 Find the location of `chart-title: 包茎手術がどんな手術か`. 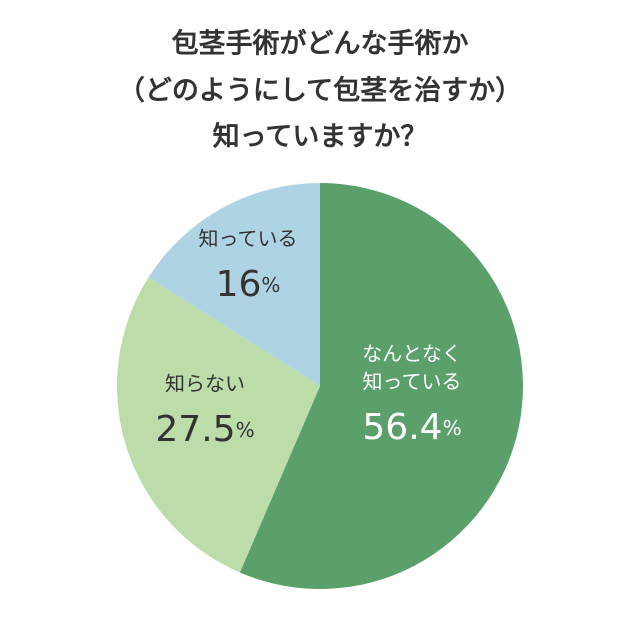

chart-title: 包茎手術がどんな手術か is located at coordinates (320, 44).